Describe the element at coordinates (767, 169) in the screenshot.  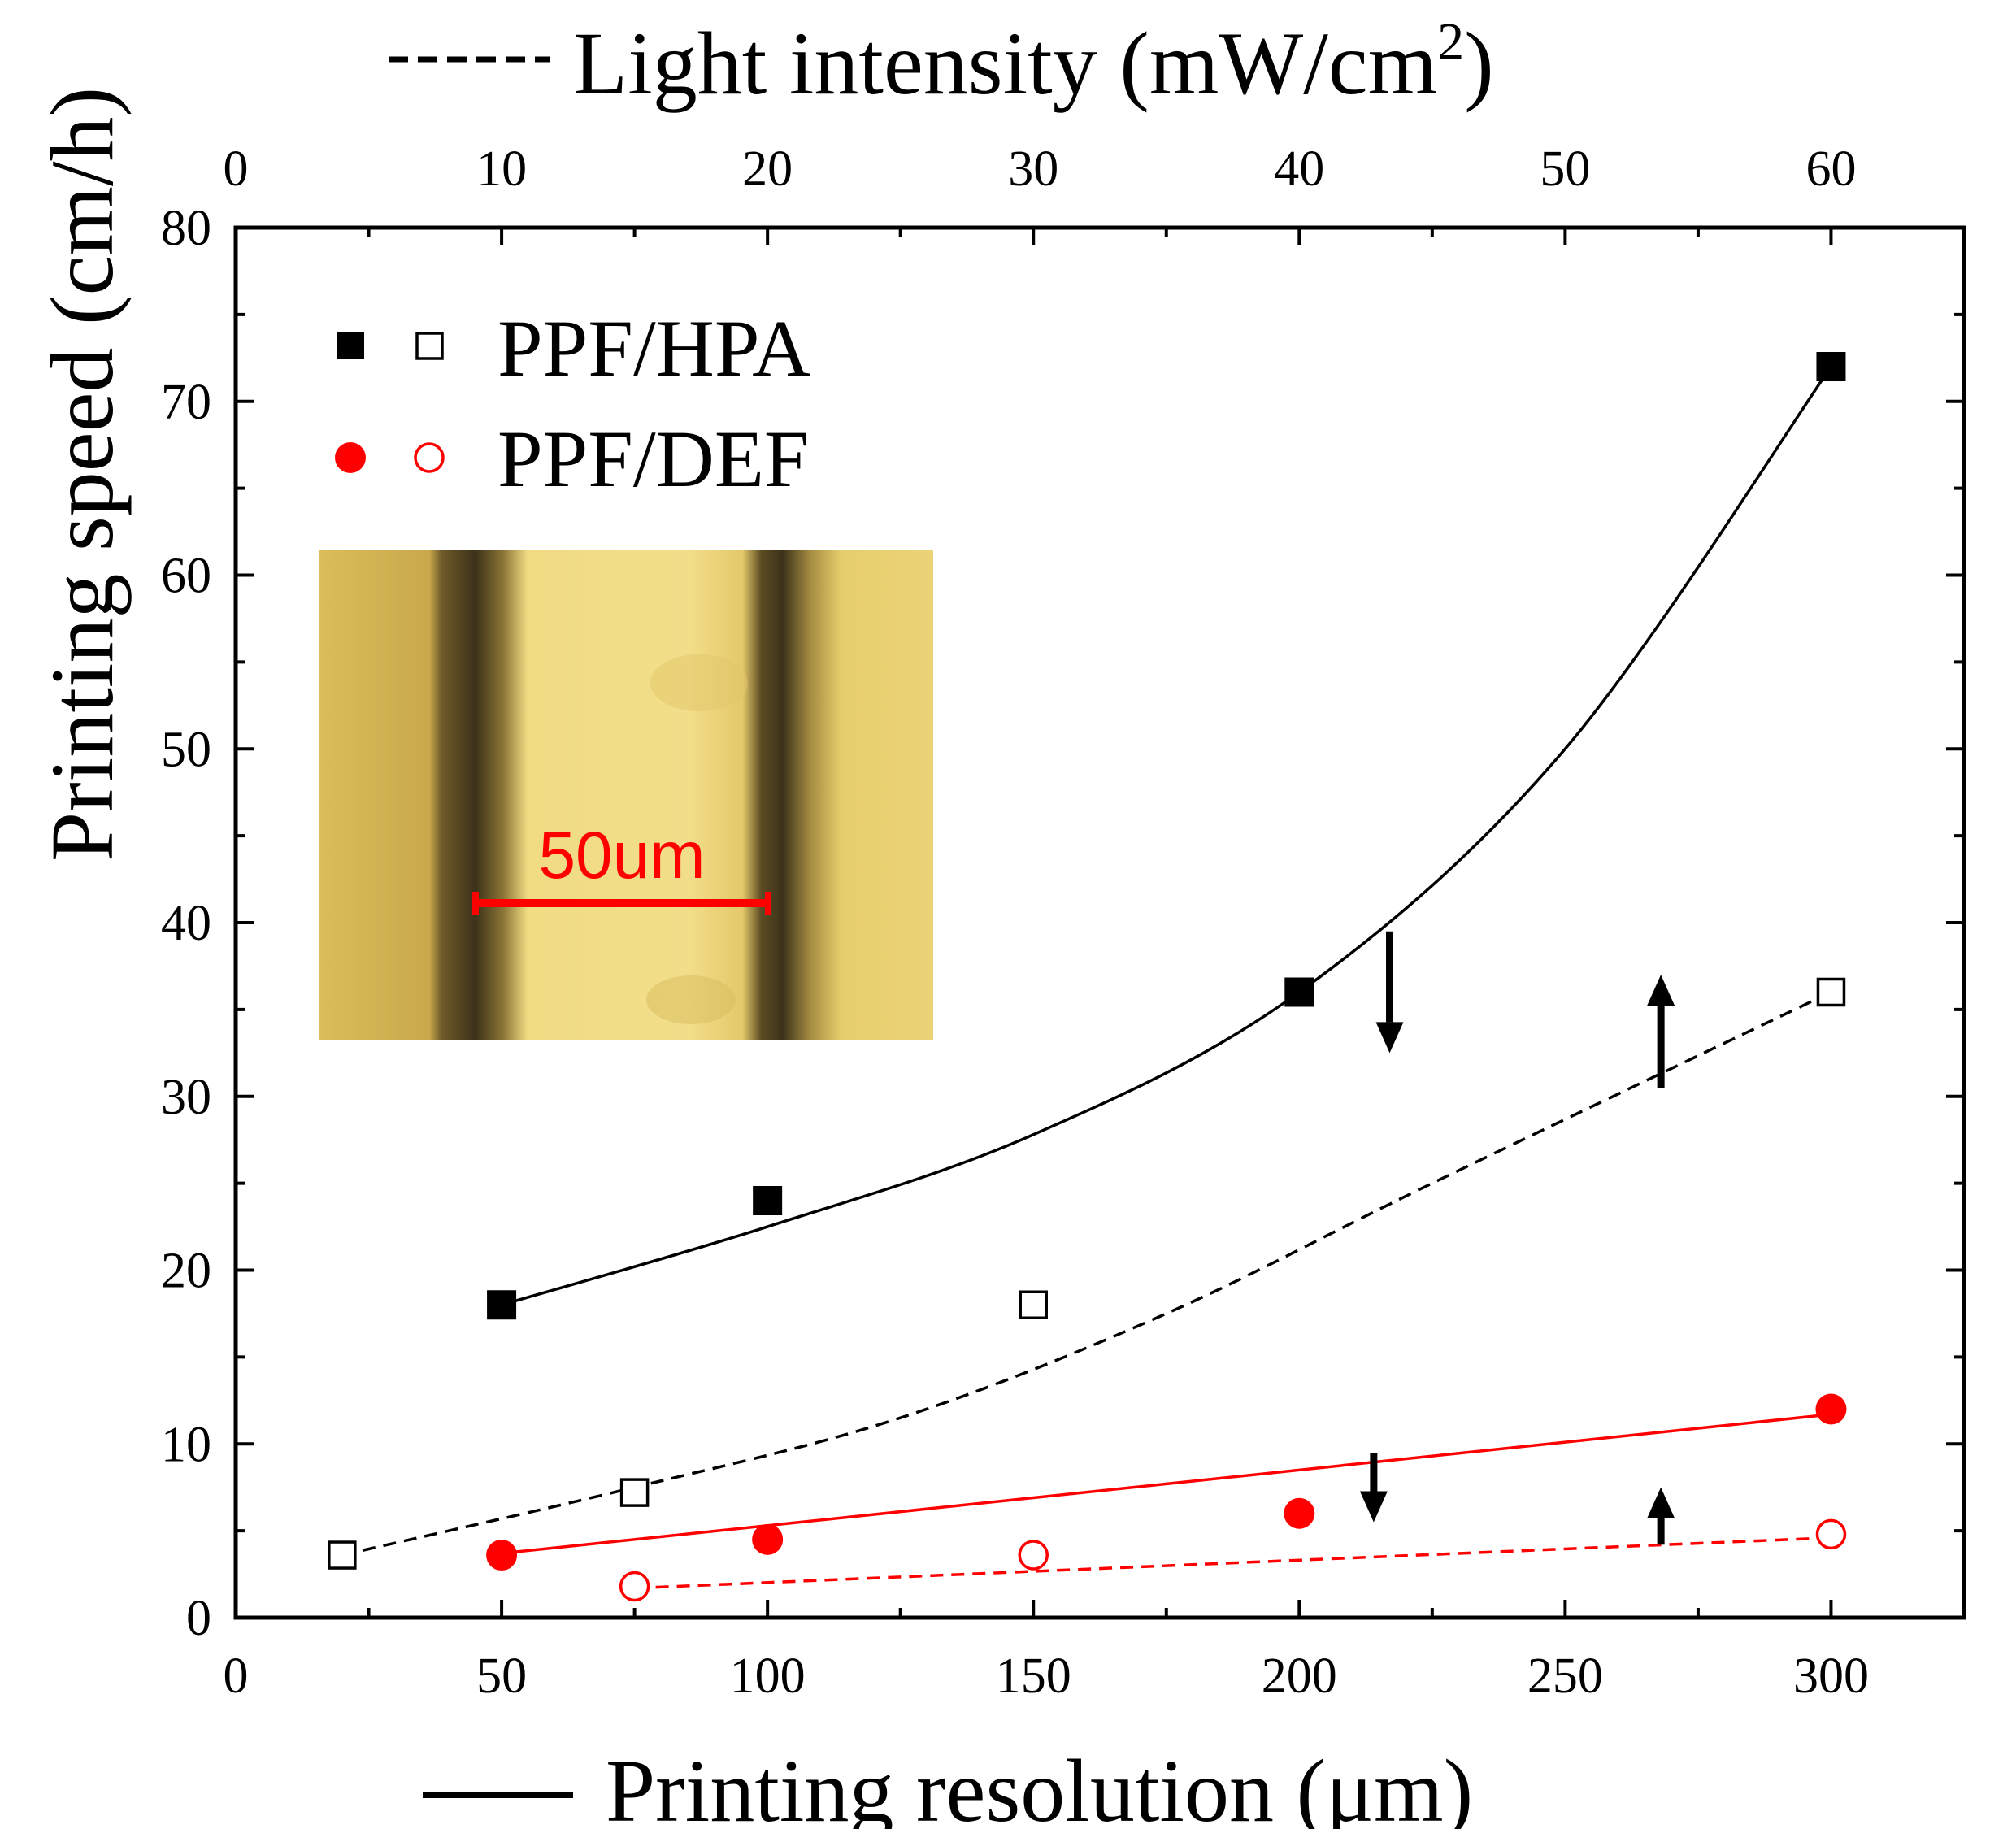
I see `top-tick-label: 20` at that location.